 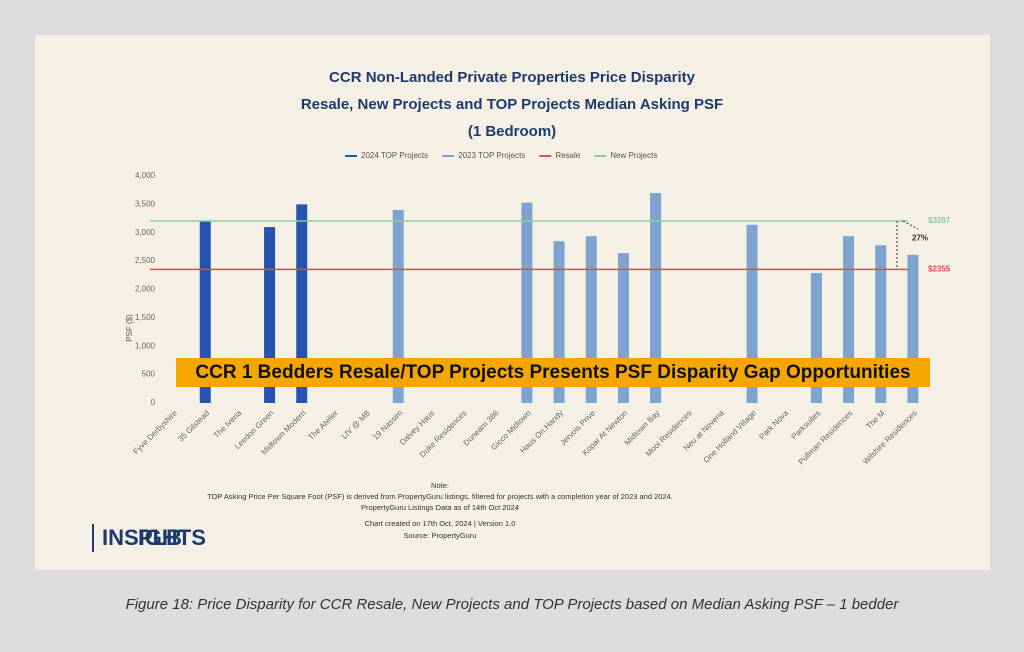 I want to click on gap-bracket, so click(x=907, y=245).